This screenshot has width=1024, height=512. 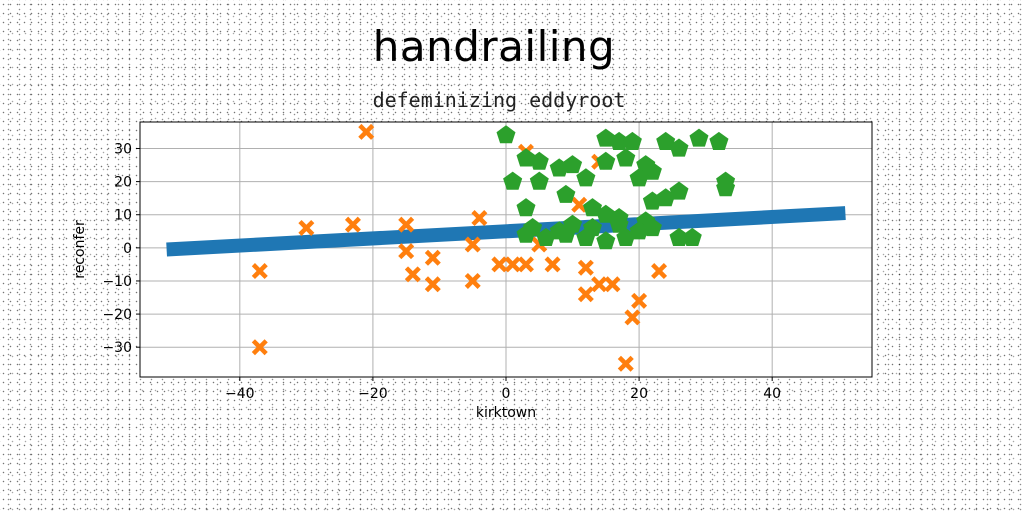 What do you see at coordinates (123, 149) in the screenshot?
I see `y-tick-label: 30` at bounding box center [123, 149].